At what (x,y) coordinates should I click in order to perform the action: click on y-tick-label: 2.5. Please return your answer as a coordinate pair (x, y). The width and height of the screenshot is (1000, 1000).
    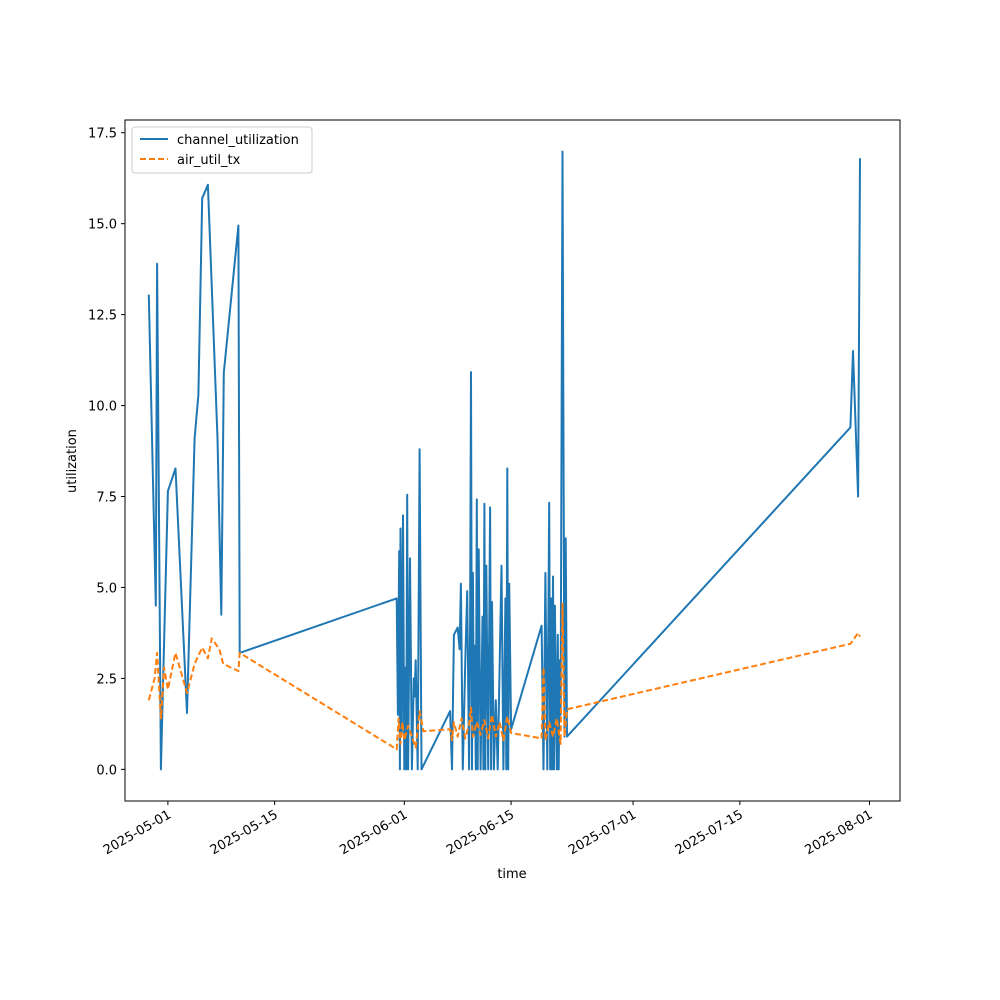
    Looking at the image, I should click on (106, 679).